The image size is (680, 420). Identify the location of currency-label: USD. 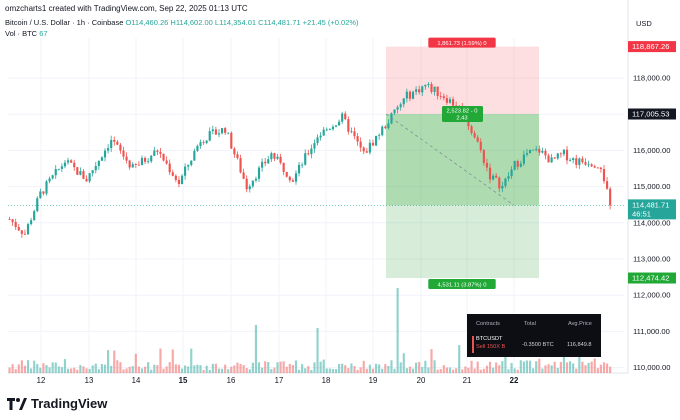
(644, 23).